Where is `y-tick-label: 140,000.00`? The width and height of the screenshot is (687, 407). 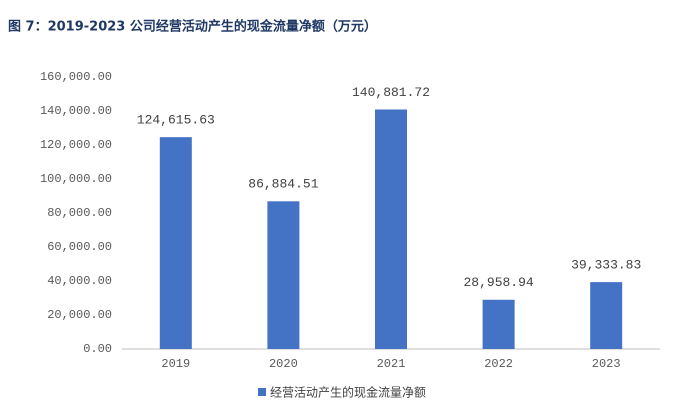
y-tick-label: 140,000.00 is located at coordinates (76, 111).